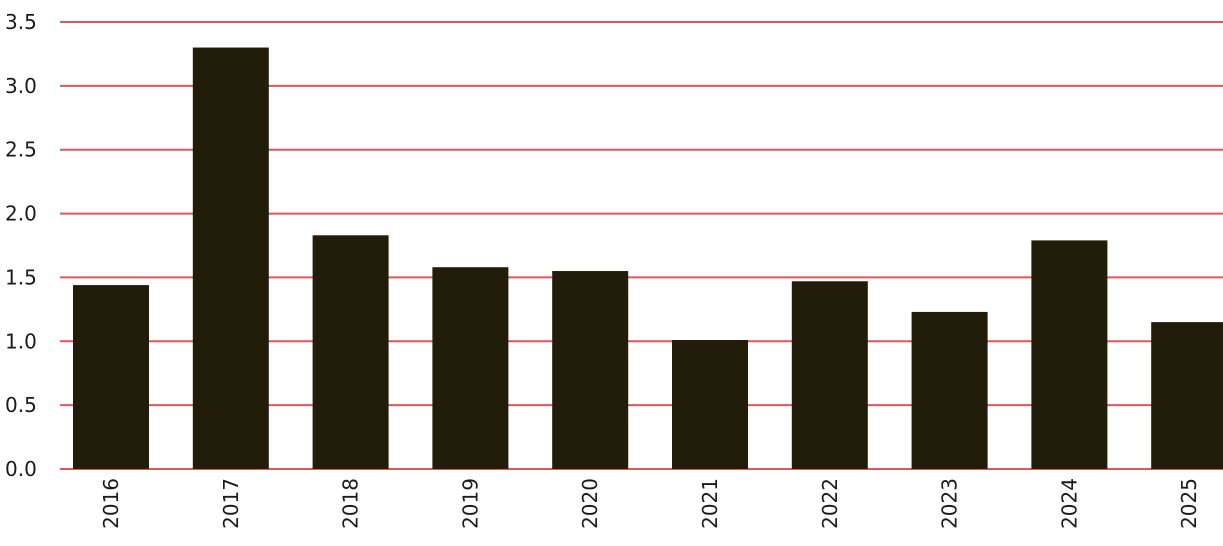 The width and height of the screenshot is (1223, 546). Describe the element at coordinates (21, 150) in the screenshot. I see `y-tick-label: 2.5` at that location.